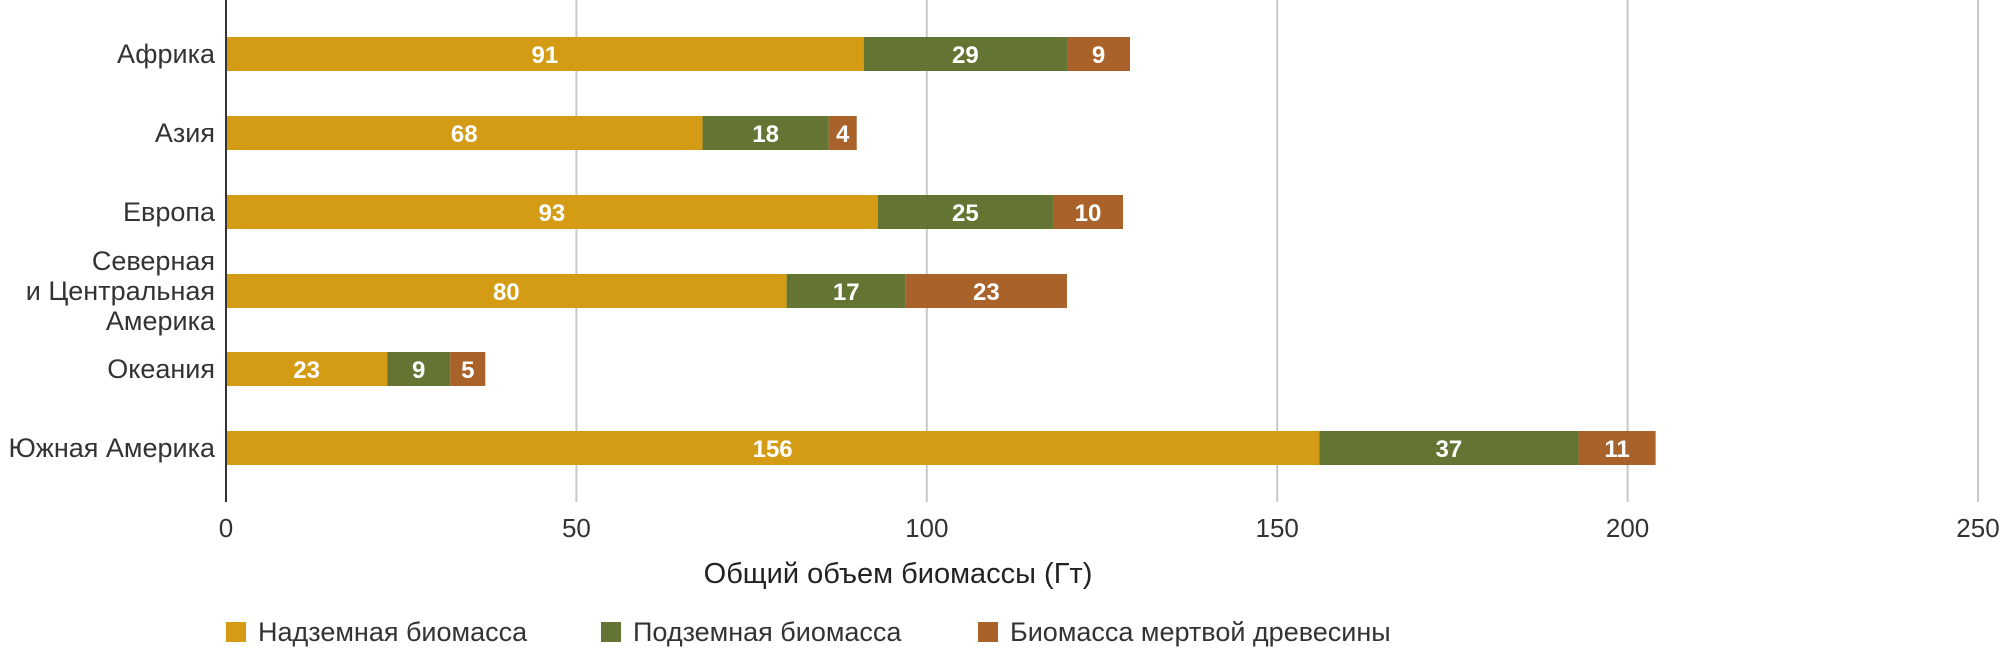 The height and width of the screenshot is (649, 2000). I want to click on x-tick-label: 50, so click(576, 528).